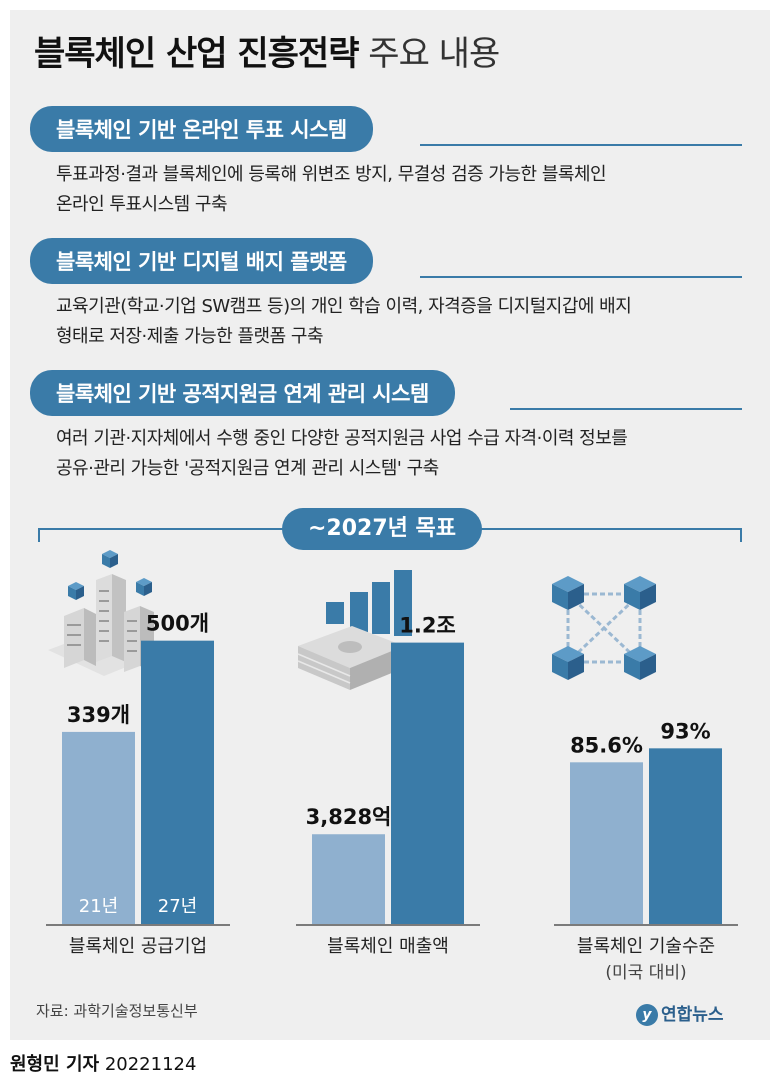 The width and height of the screenshot is (780, 1080). Describe the element at coordinates (163, 529) in the screenshot. I see `goal-rule-left` at that location.